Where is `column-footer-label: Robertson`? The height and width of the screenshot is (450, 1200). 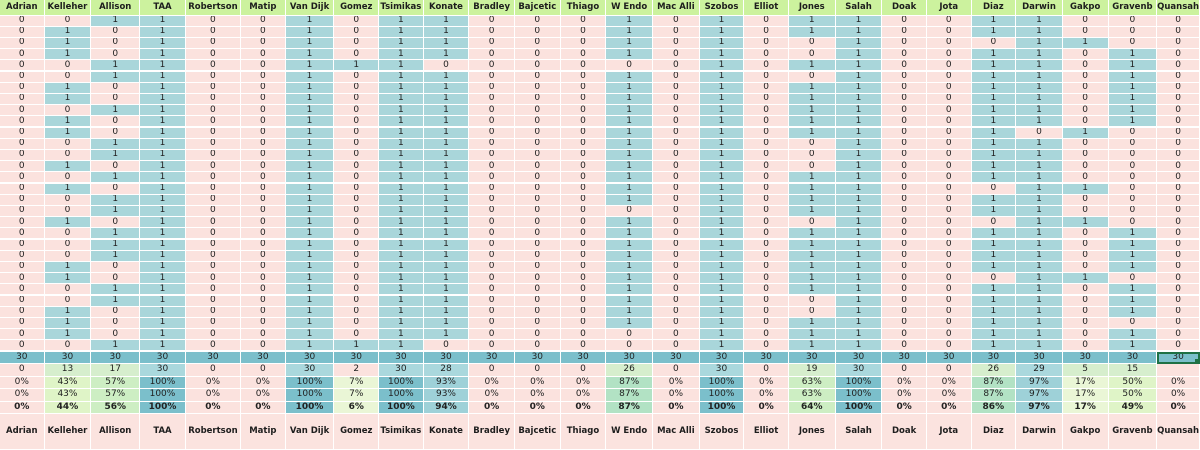
column-footer-label: Robertson is located at coordinates (213, 432).